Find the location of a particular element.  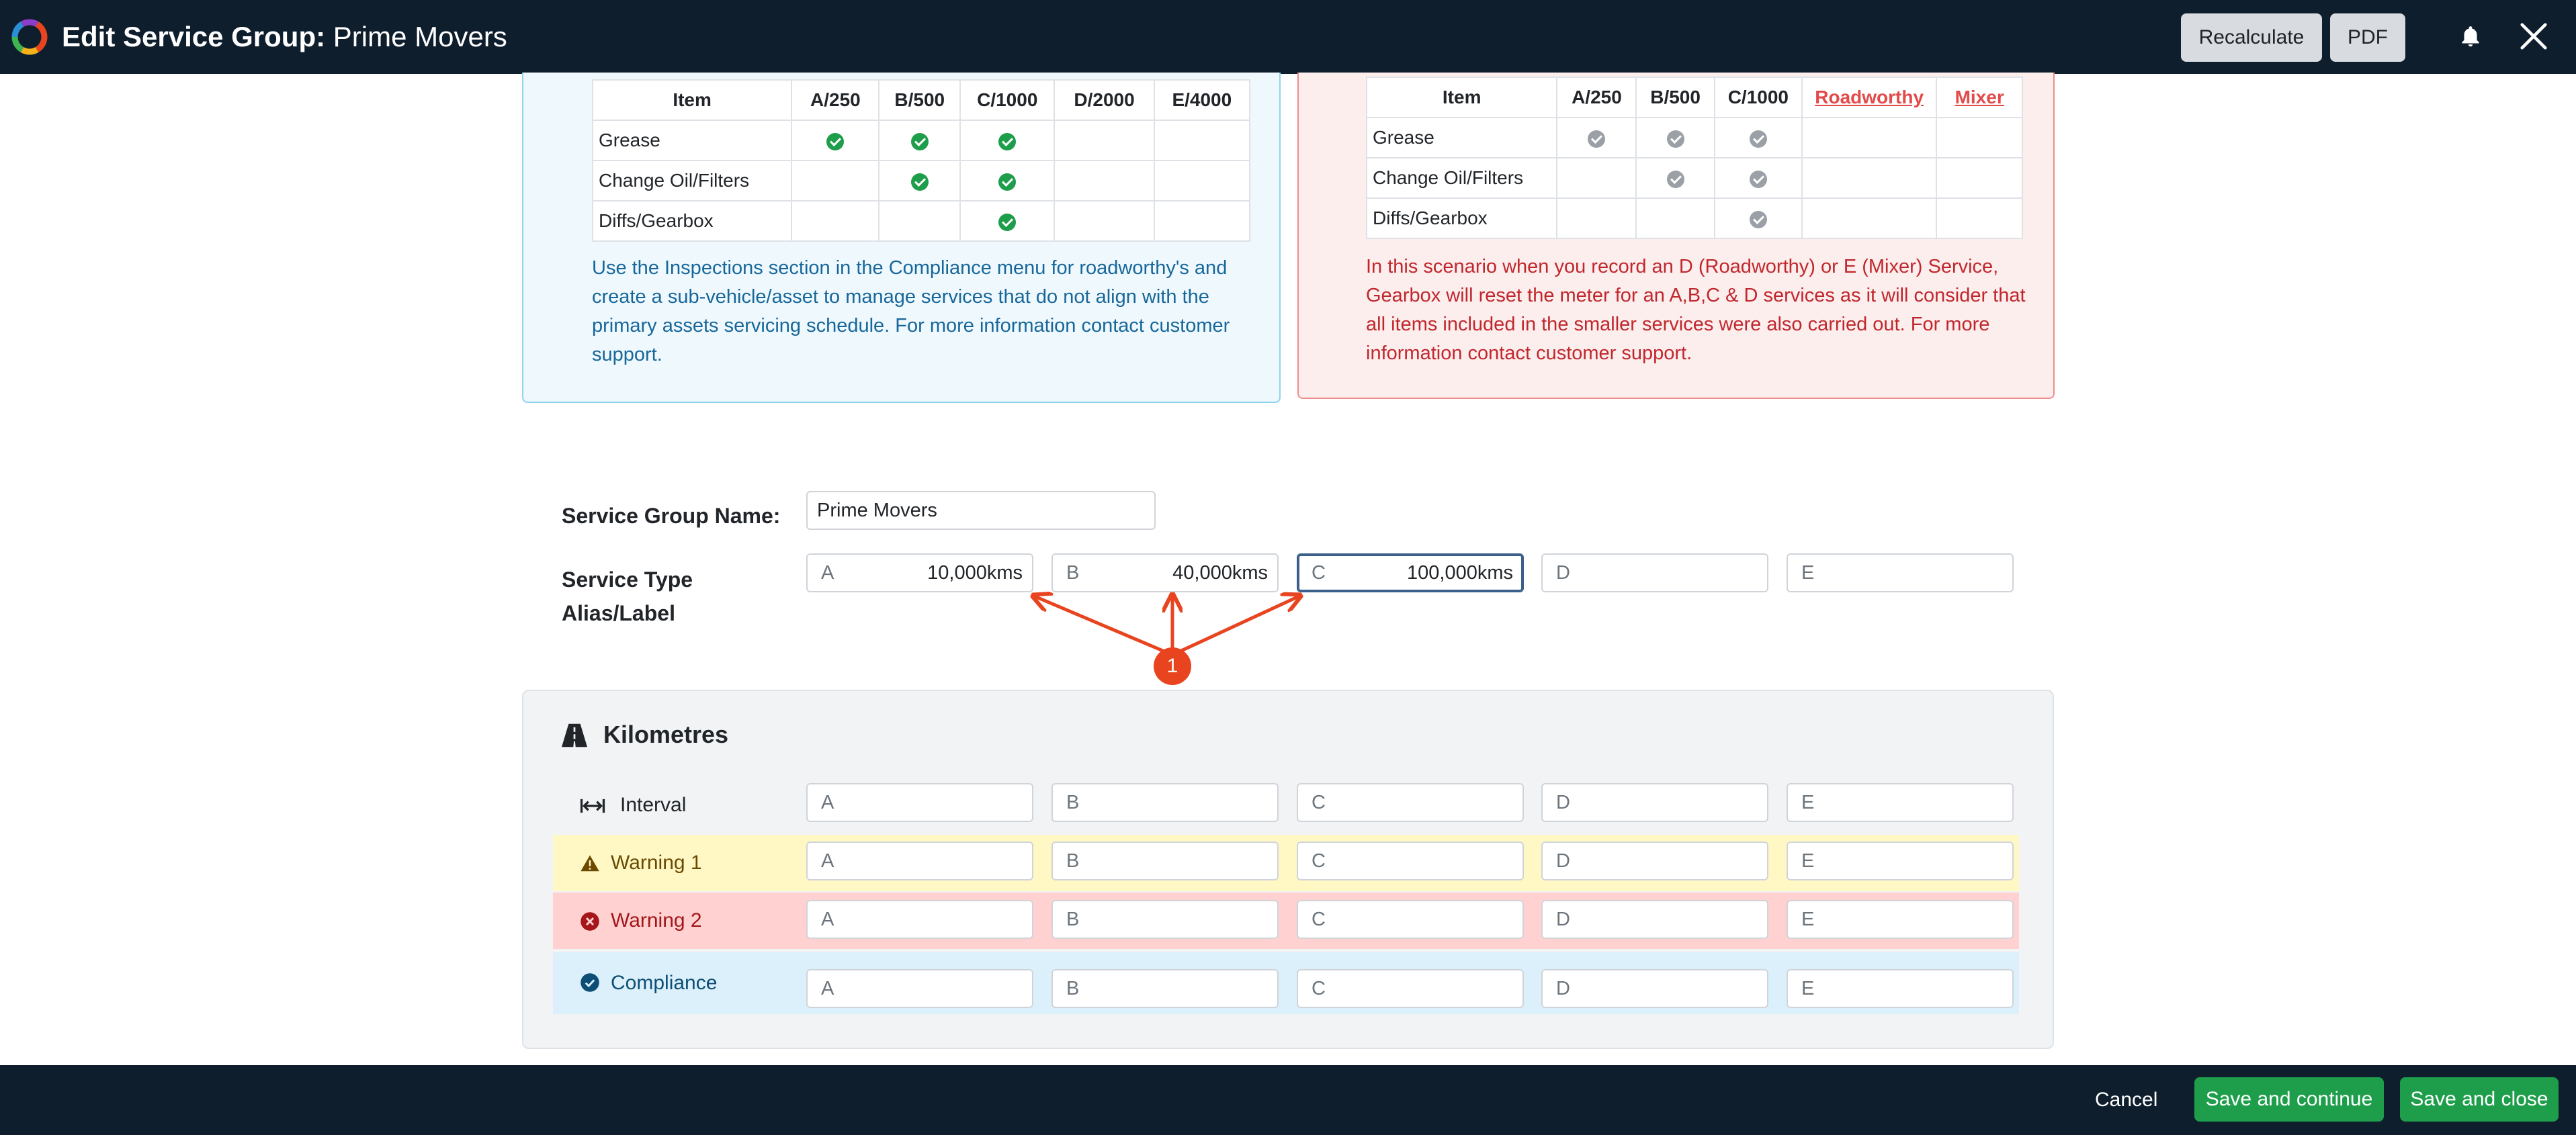

recalculate-button: Recalculate is located at coordinates (2251, 37).